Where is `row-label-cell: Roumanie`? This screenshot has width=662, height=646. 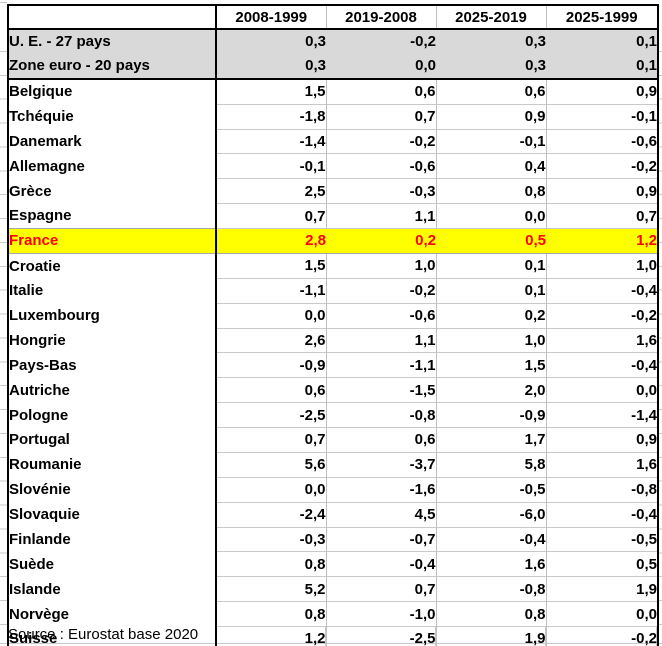
row-label-cell: Roumanie is located at coordinates (112, 465).